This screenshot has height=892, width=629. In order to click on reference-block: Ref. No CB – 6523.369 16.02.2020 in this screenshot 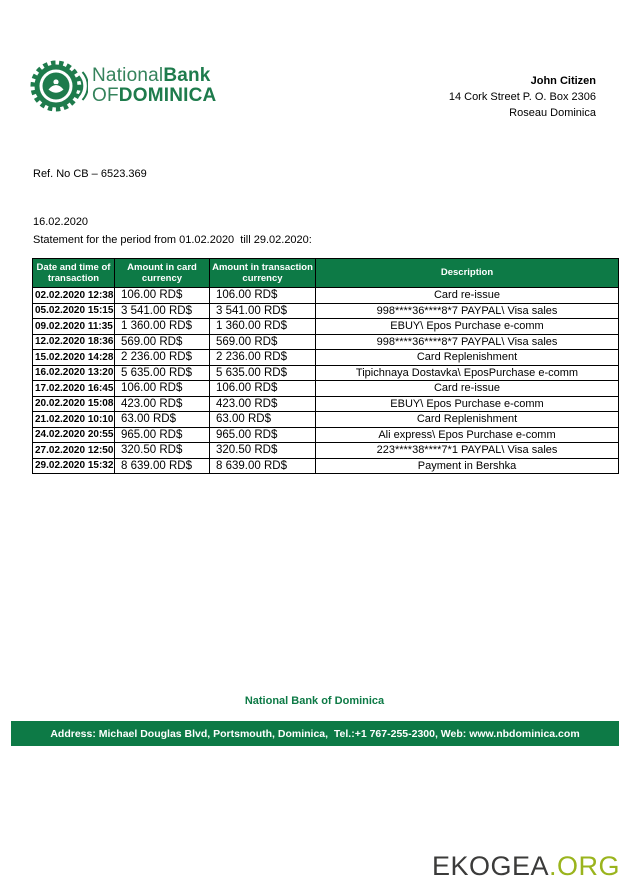, I will do `click(90, 198)`.